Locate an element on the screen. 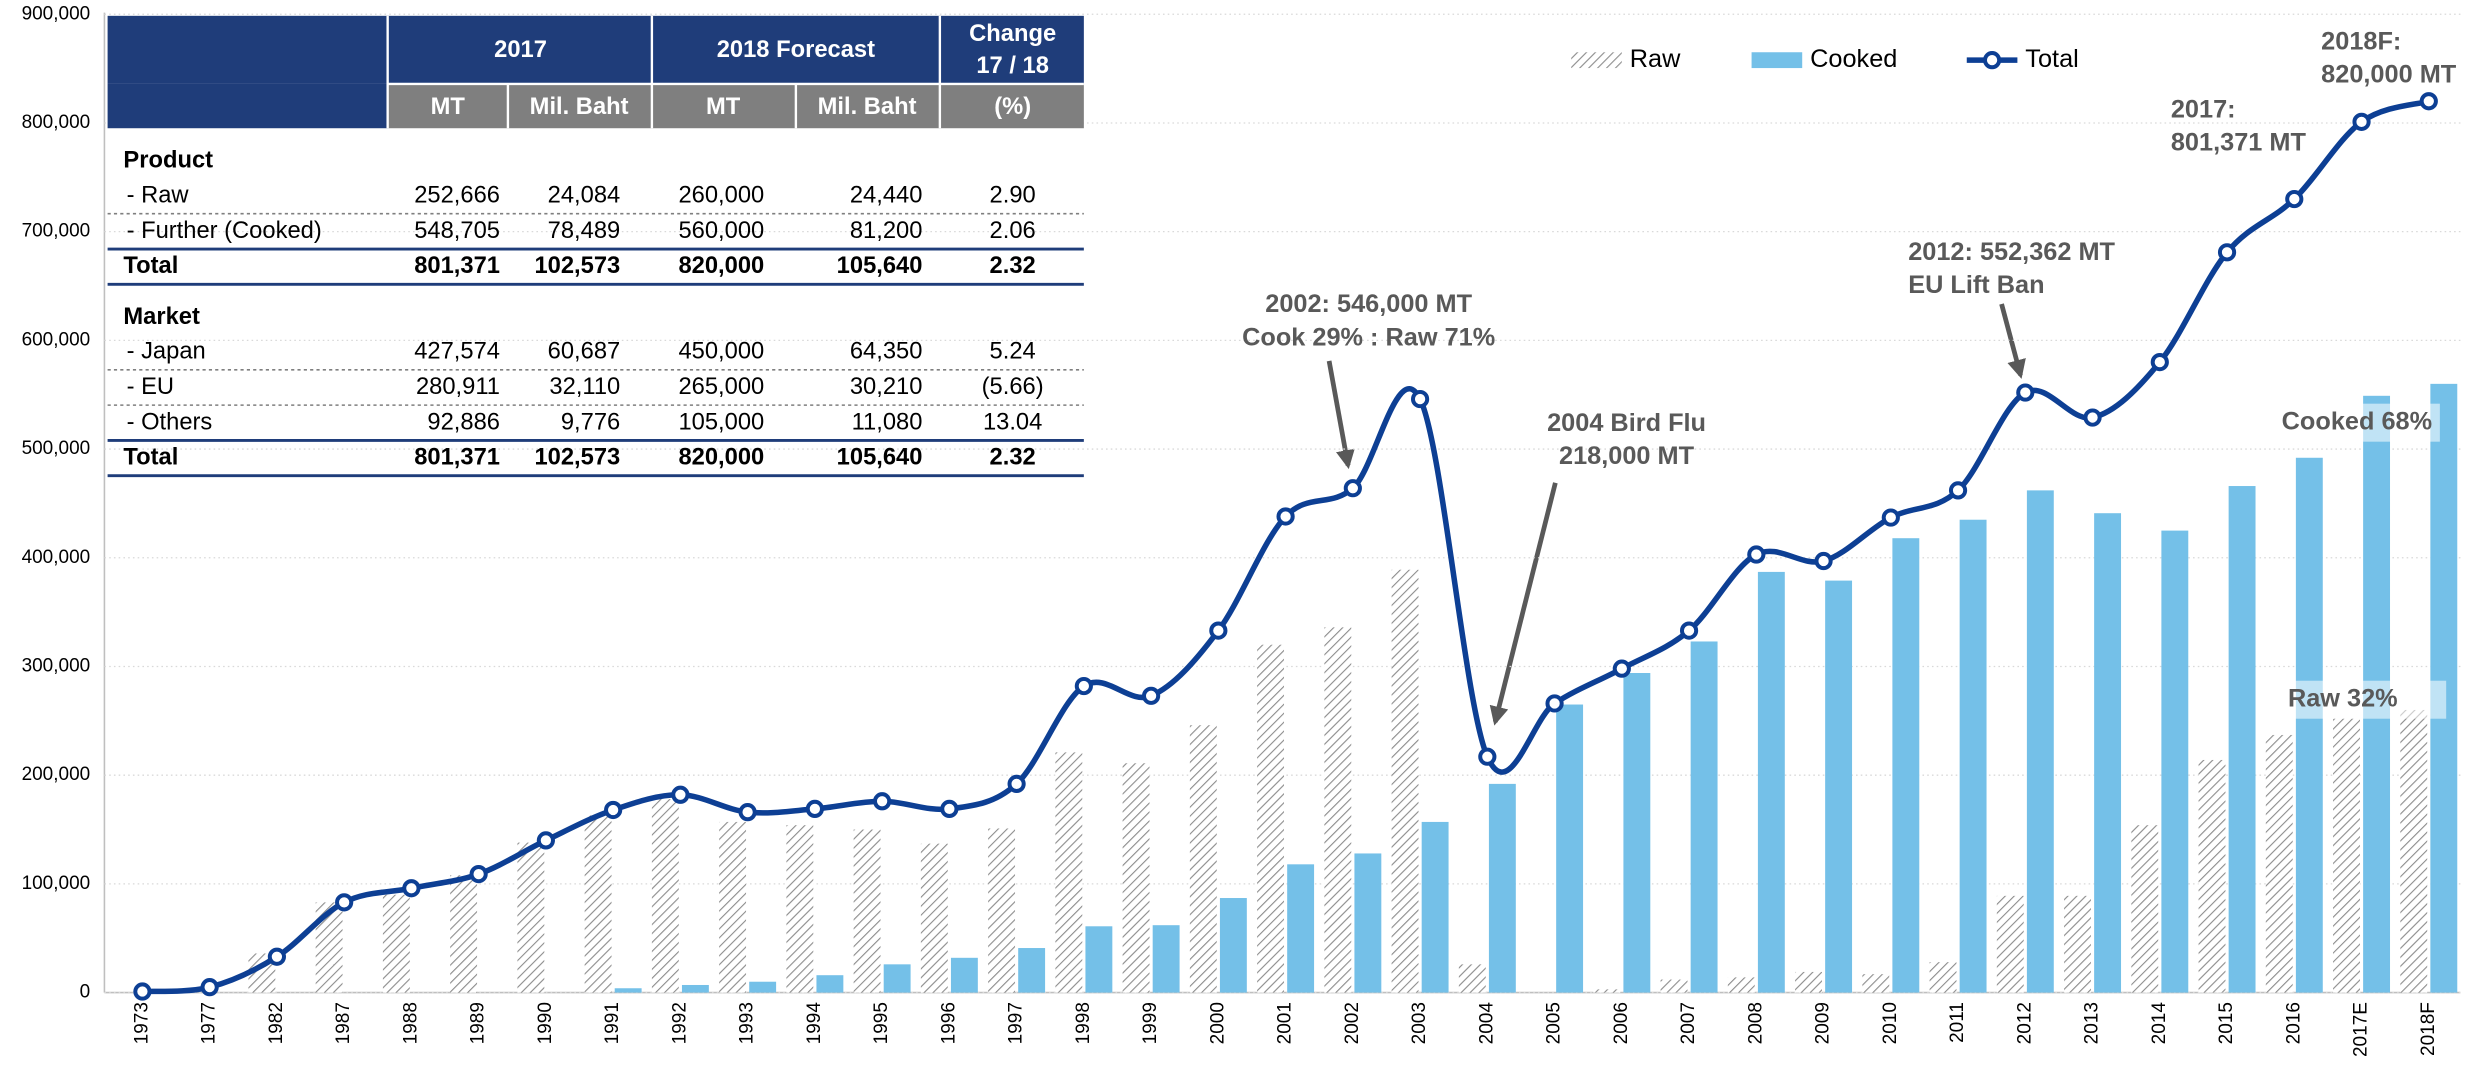 The width and height of the screenshot is (2481, 1067). annotation: 2012: 552,362 MT is located at coordinates (2011, 252).